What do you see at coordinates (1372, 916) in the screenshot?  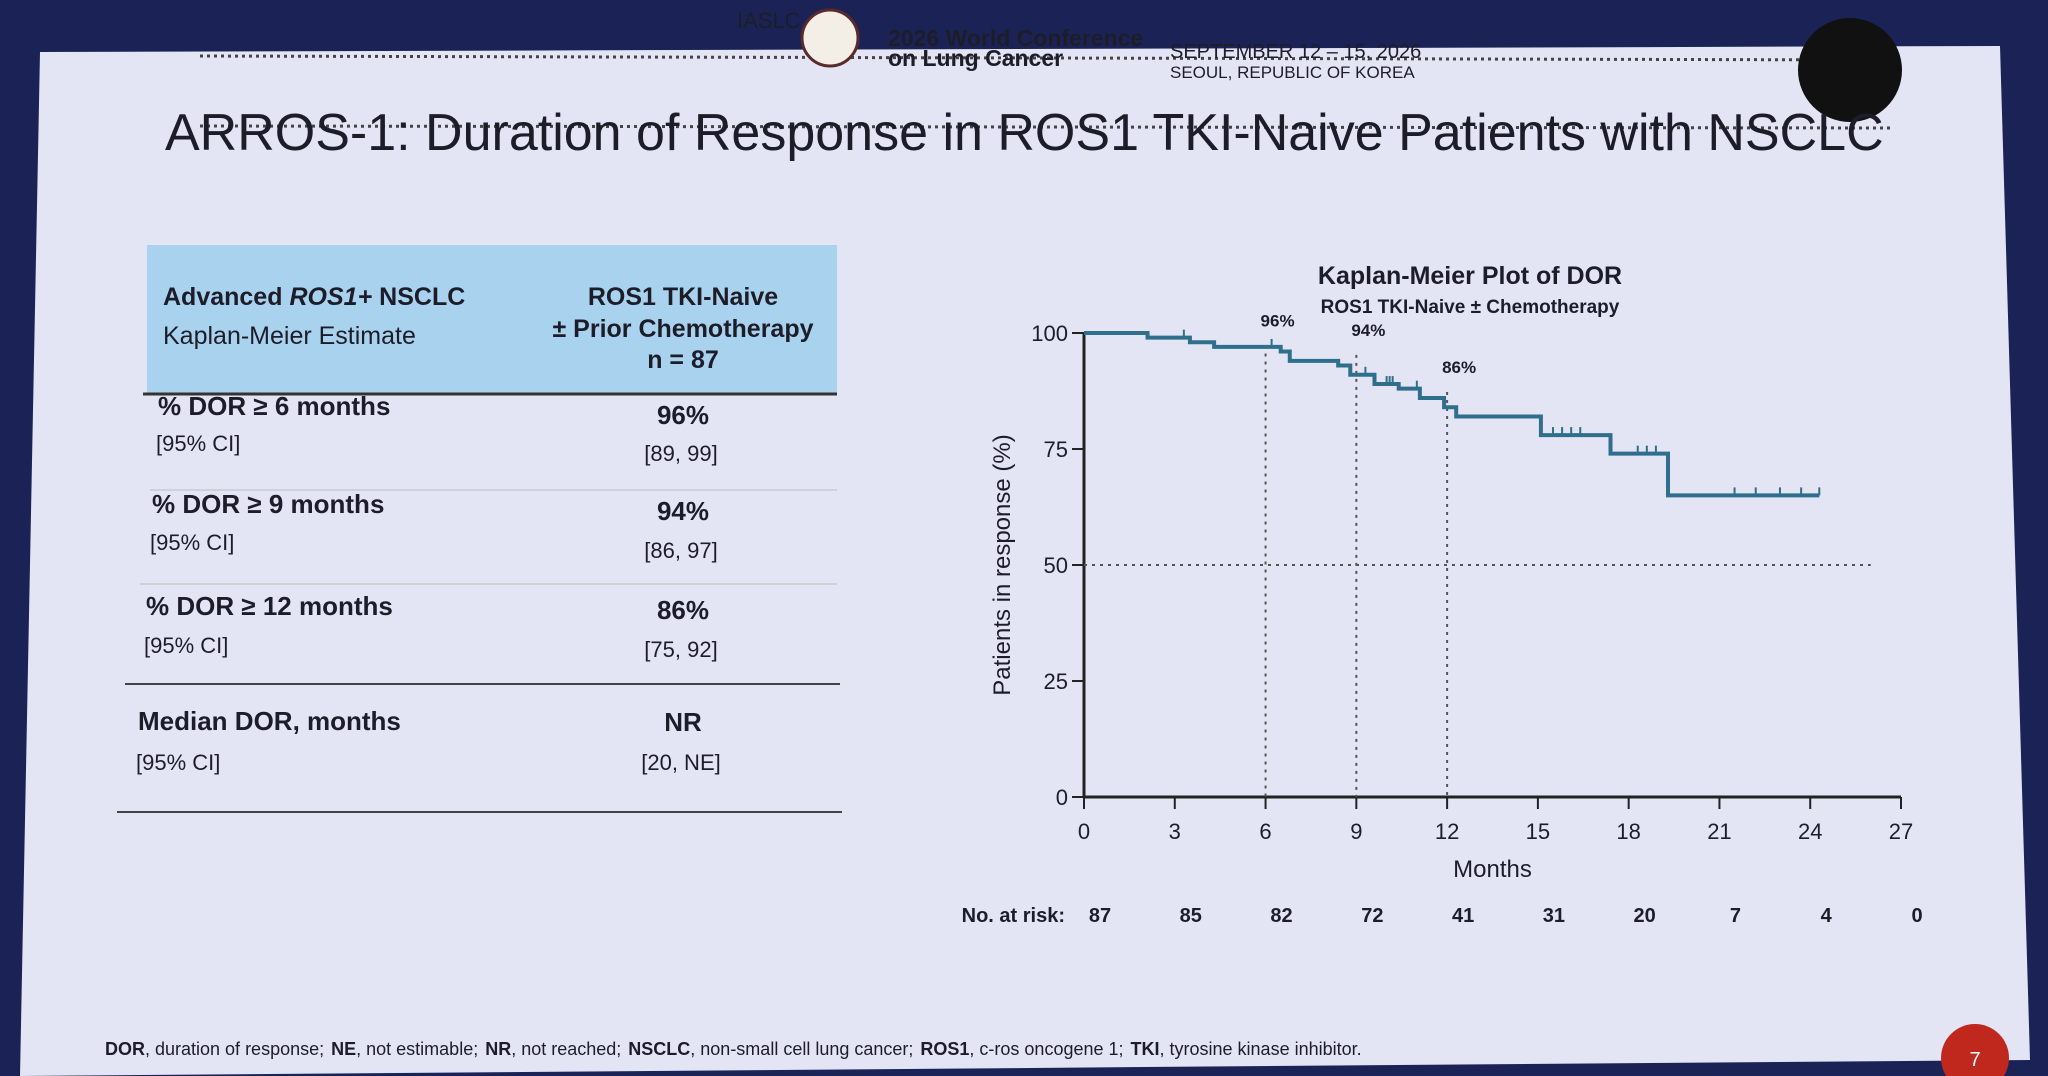 I see `at-risk-count: 72` at bounding box center [1372, 916].